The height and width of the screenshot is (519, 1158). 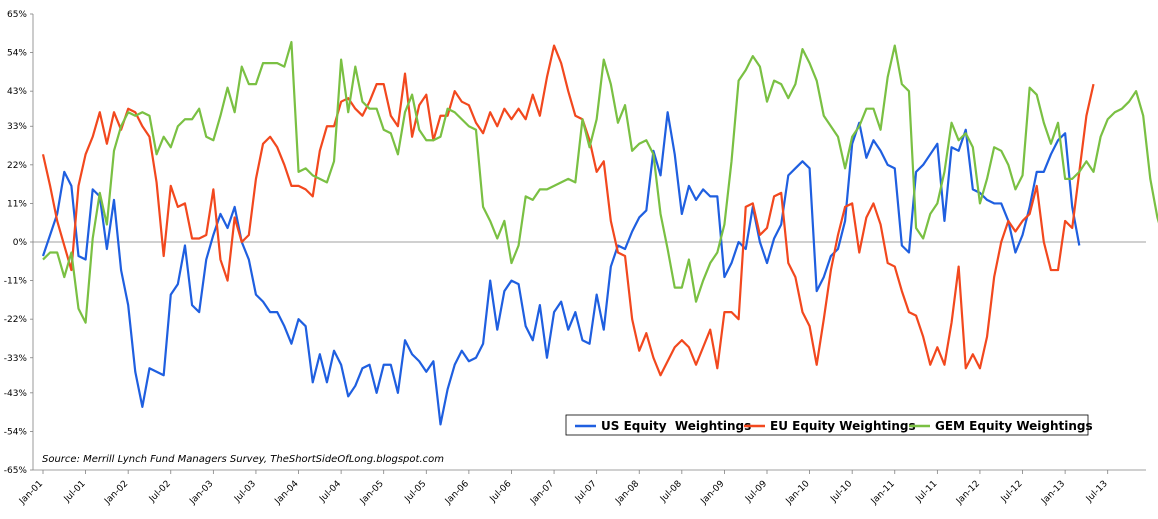 What do you see at coordinates (160, 492) in the screenshot?
I see `x-tick-label: Jul-02` at bounding box center [160, 492].